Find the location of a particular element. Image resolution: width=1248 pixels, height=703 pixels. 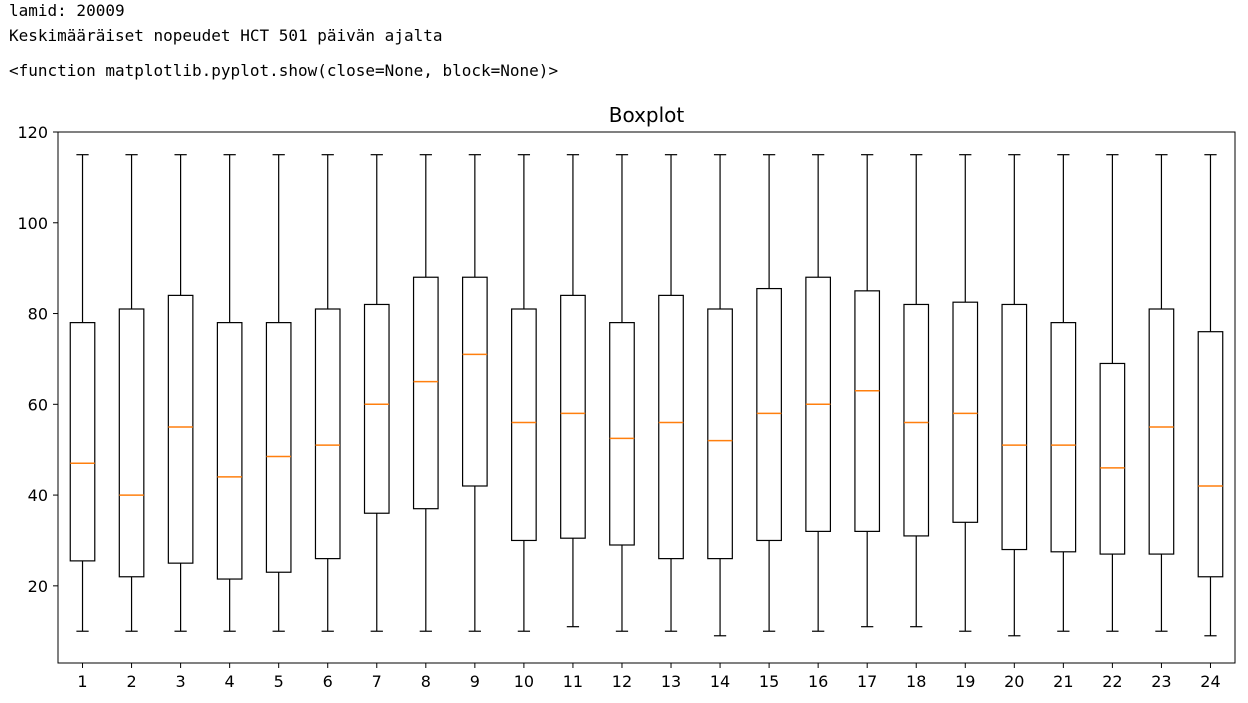

x-tick-label: 1 is located at coordinates (82, 681).